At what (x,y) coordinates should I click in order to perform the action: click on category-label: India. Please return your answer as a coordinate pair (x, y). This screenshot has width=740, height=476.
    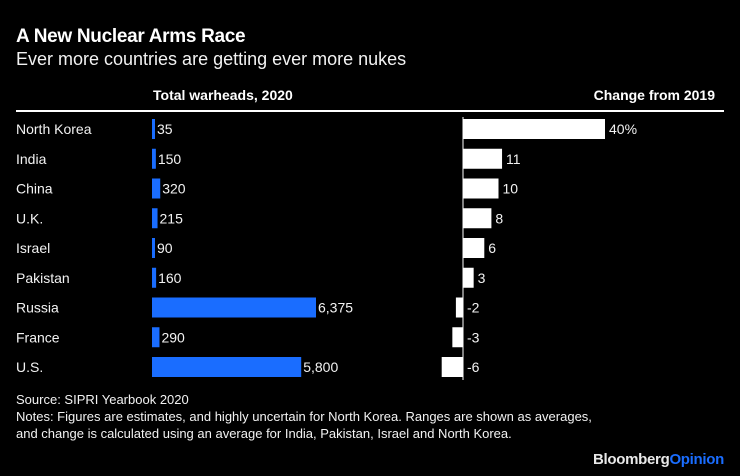
    Looking at the image, I should click on (31, 159).